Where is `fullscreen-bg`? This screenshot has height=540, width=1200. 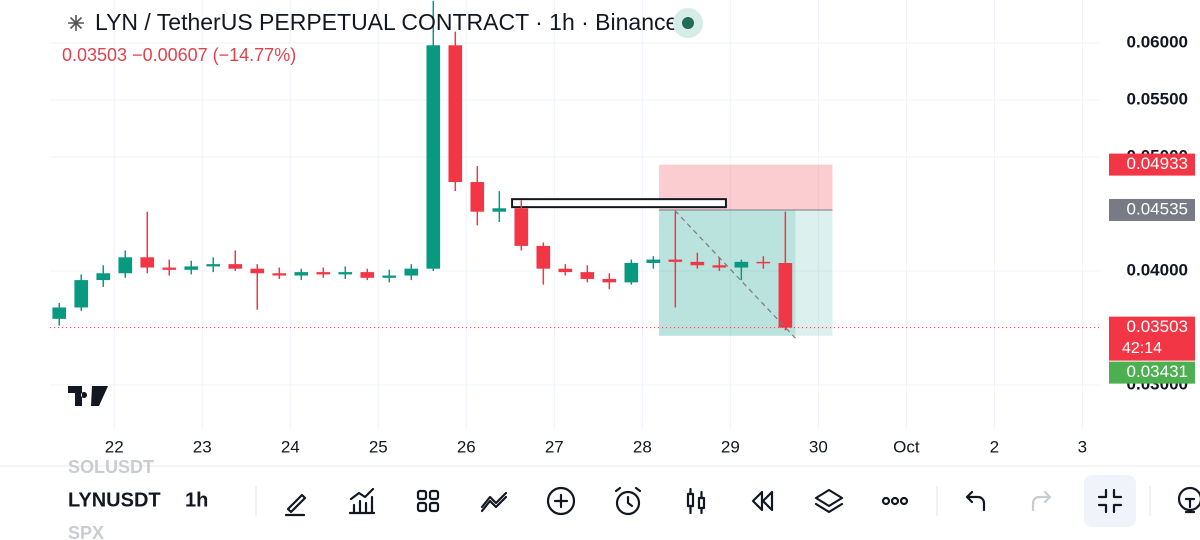 fullscreen-bg is located at coordinates (1110, 501).